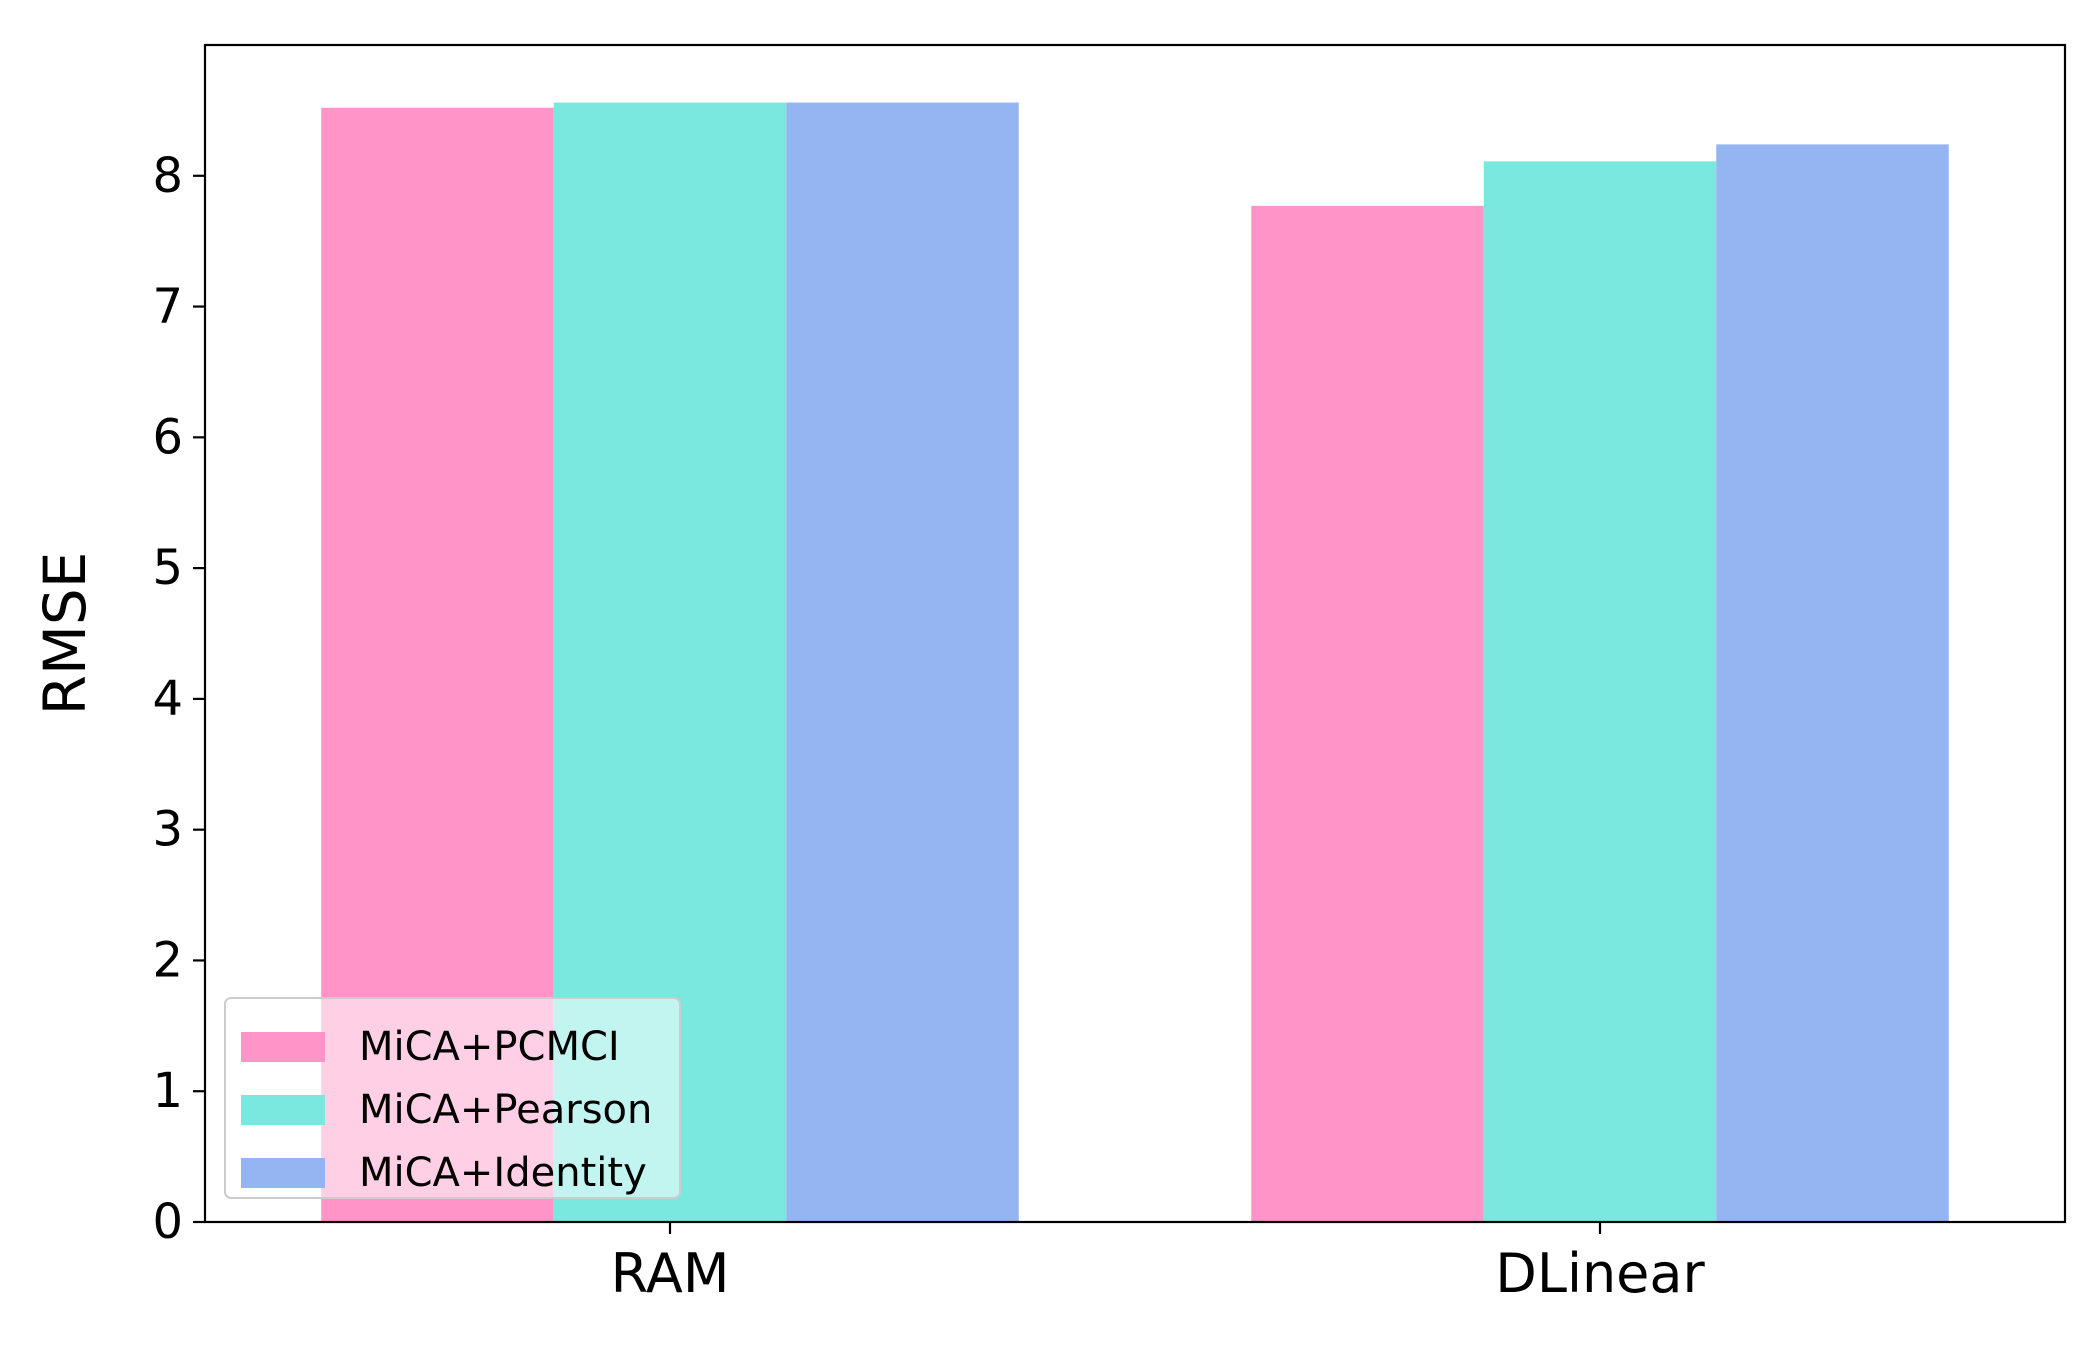 The width and height of the screenshot is (2100, 1354). What do you see at coordinates (167, 568) in the screenshot?
I see `y-tick-label: 5` at bounding box center [167, 568].